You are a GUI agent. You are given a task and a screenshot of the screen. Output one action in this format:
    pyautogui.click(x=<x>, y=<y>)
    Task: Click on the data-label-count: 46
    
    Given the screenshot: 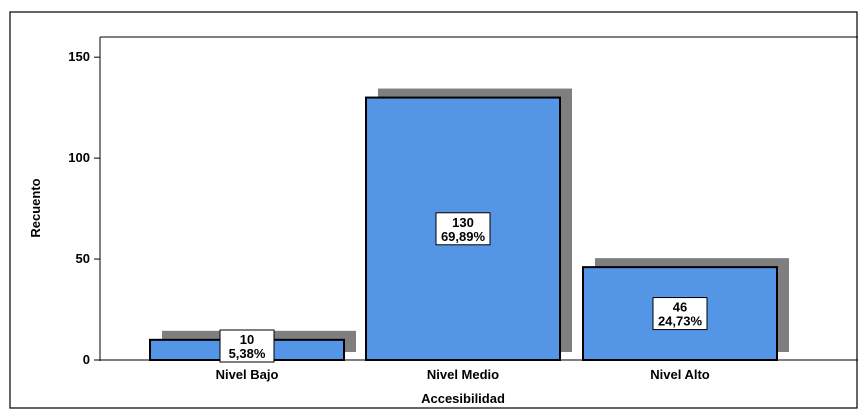 What is the action you would take?
    pyautogui.click(x=680, y=307)
    